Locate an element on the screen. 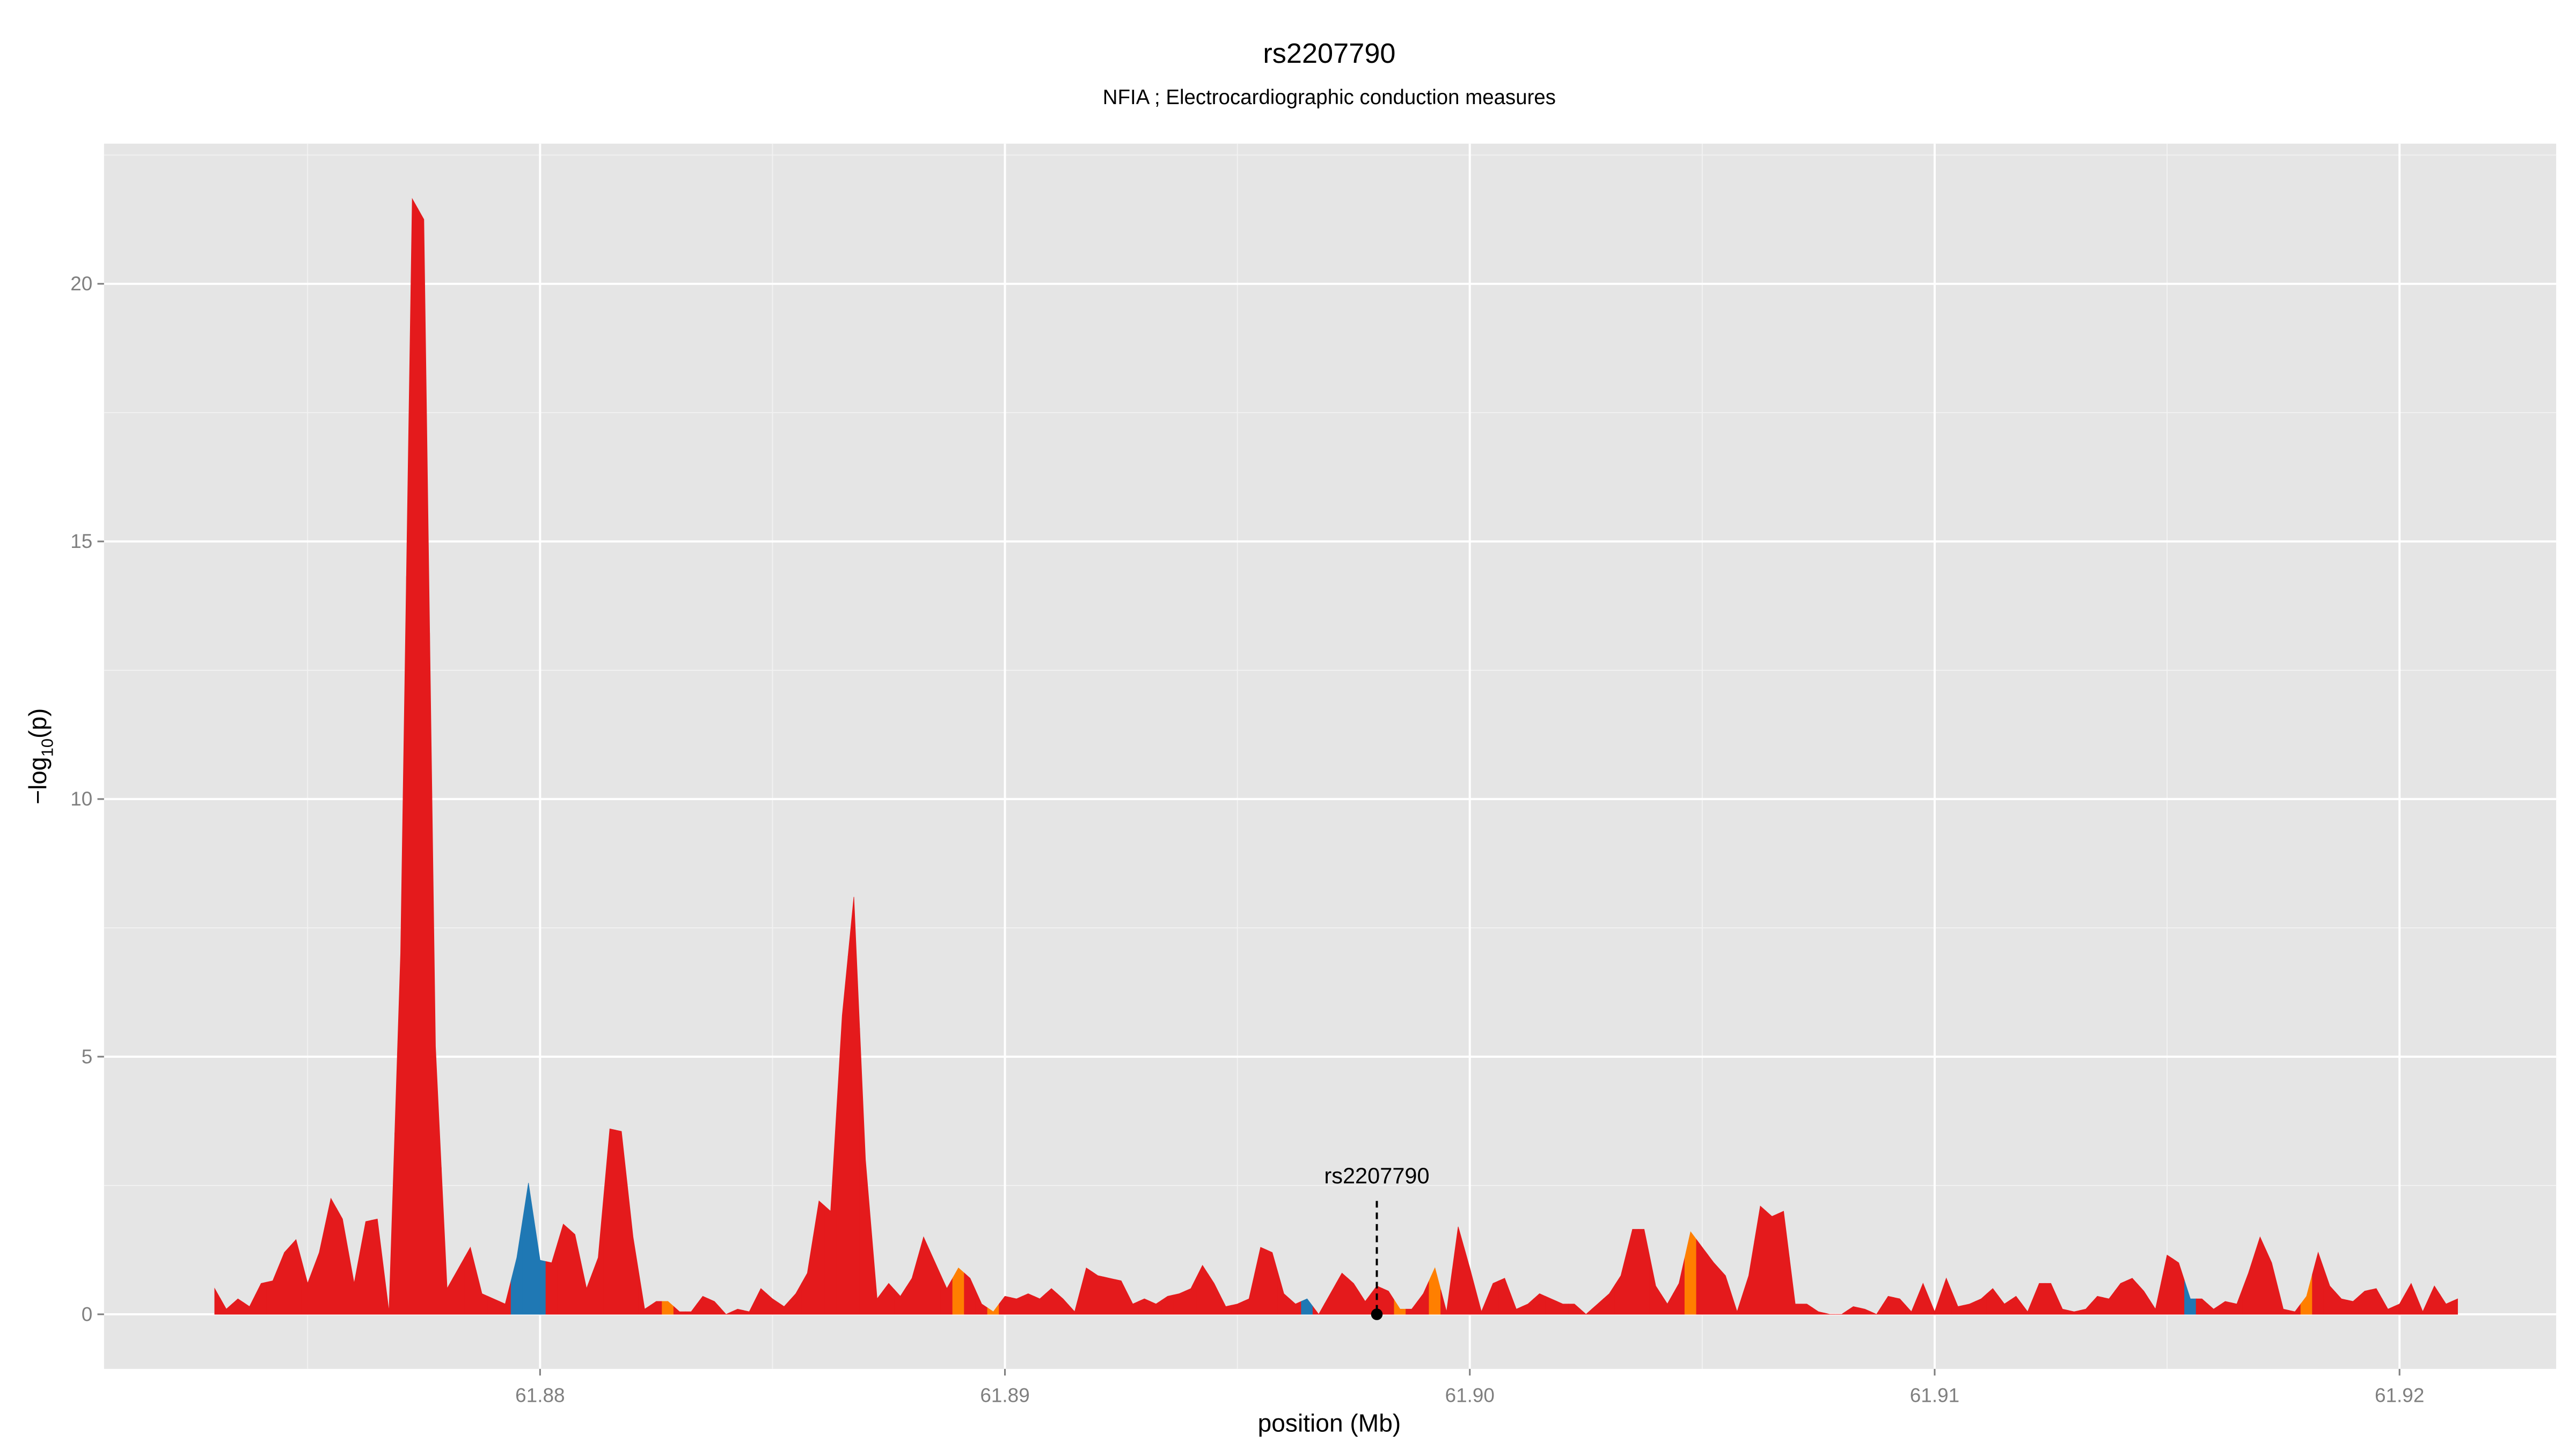 This screenshot has height=1449, width=2576. y-axis-label: −log10(p) is located at coordinates (40, 756).